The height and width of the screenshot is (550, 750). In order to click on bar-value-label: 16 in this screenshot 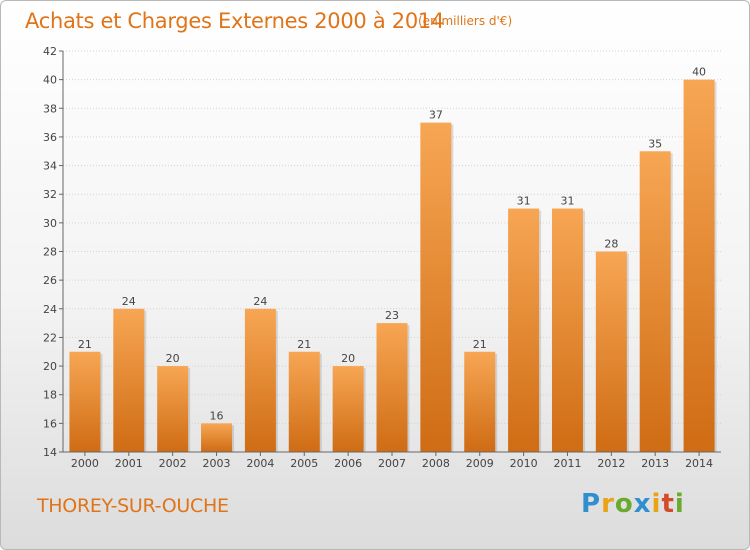, I will do `click(217, 415)`.